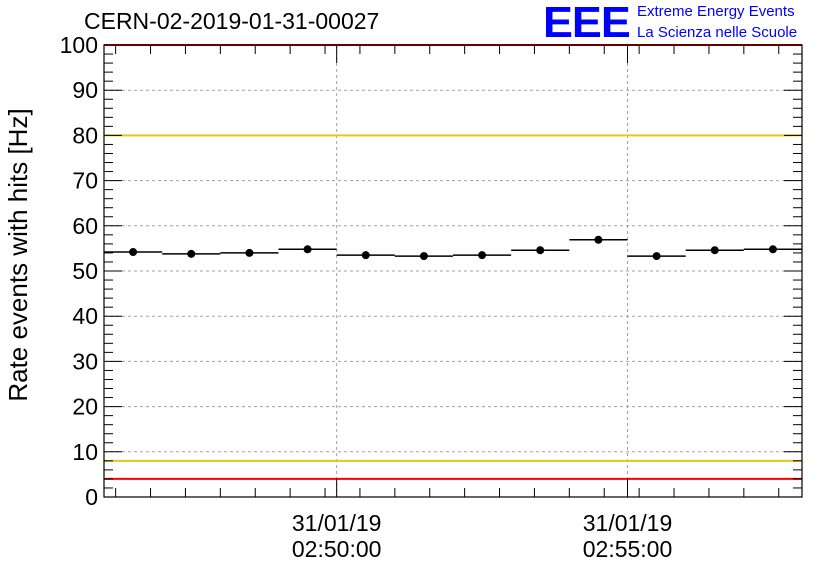 The width and height of the screenshot is (836, 572). I want to click on x-tick-label-date-0: 31/01/19, so click(337, 523).